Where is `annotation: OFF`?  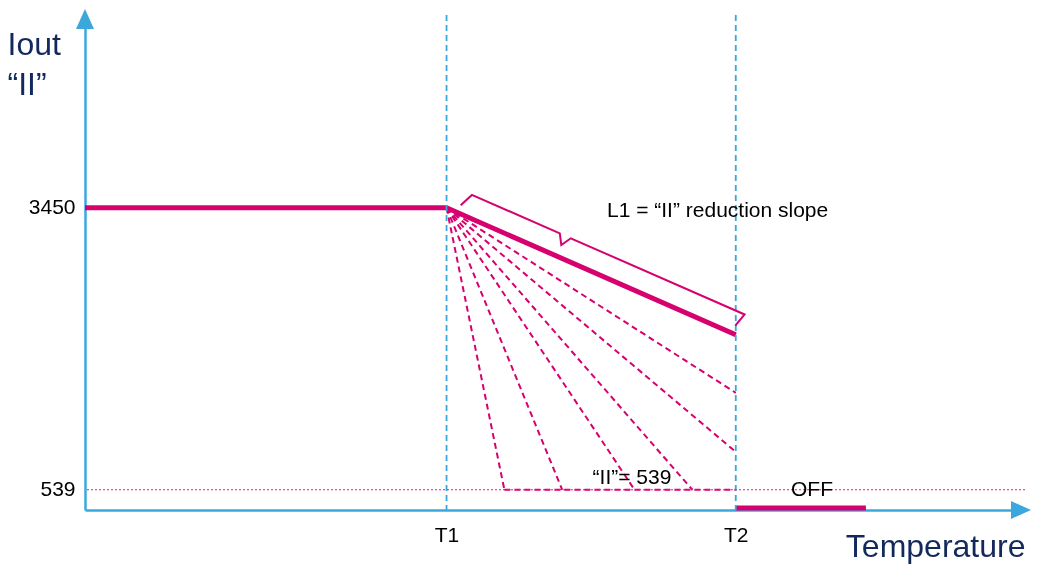 annotation: OFF is located at coordinates (812, 488).